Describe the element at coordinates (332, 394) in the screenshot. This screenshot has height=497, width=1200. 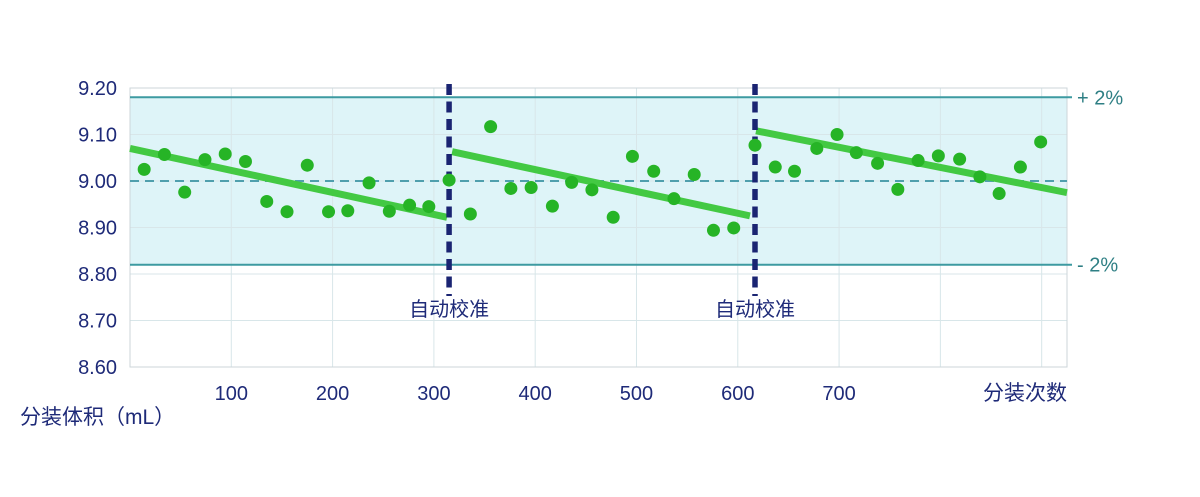
I see `x-tick-label: 200` at that location.